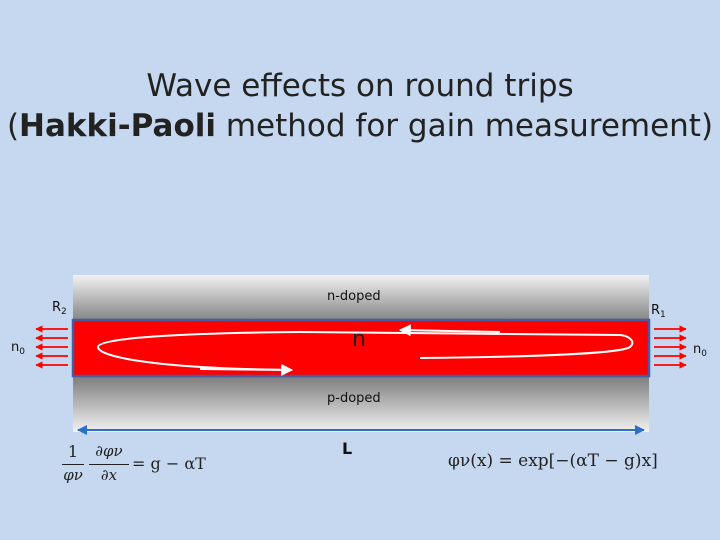  I want to click on active-layer, so click(361, 348).